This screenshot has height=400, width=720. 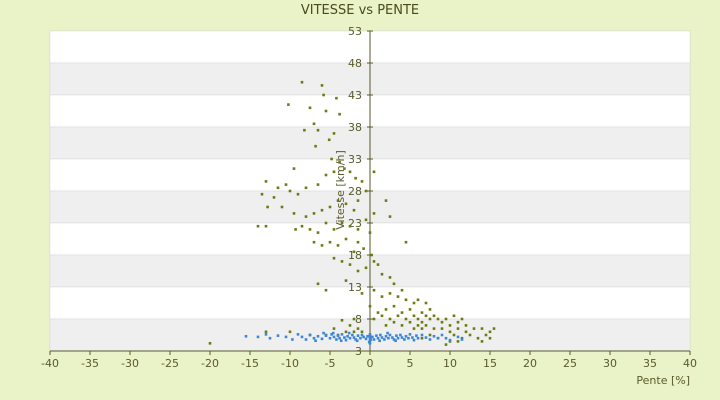 I want to click on x-tick-label: 10, so click(x=450, y=363).